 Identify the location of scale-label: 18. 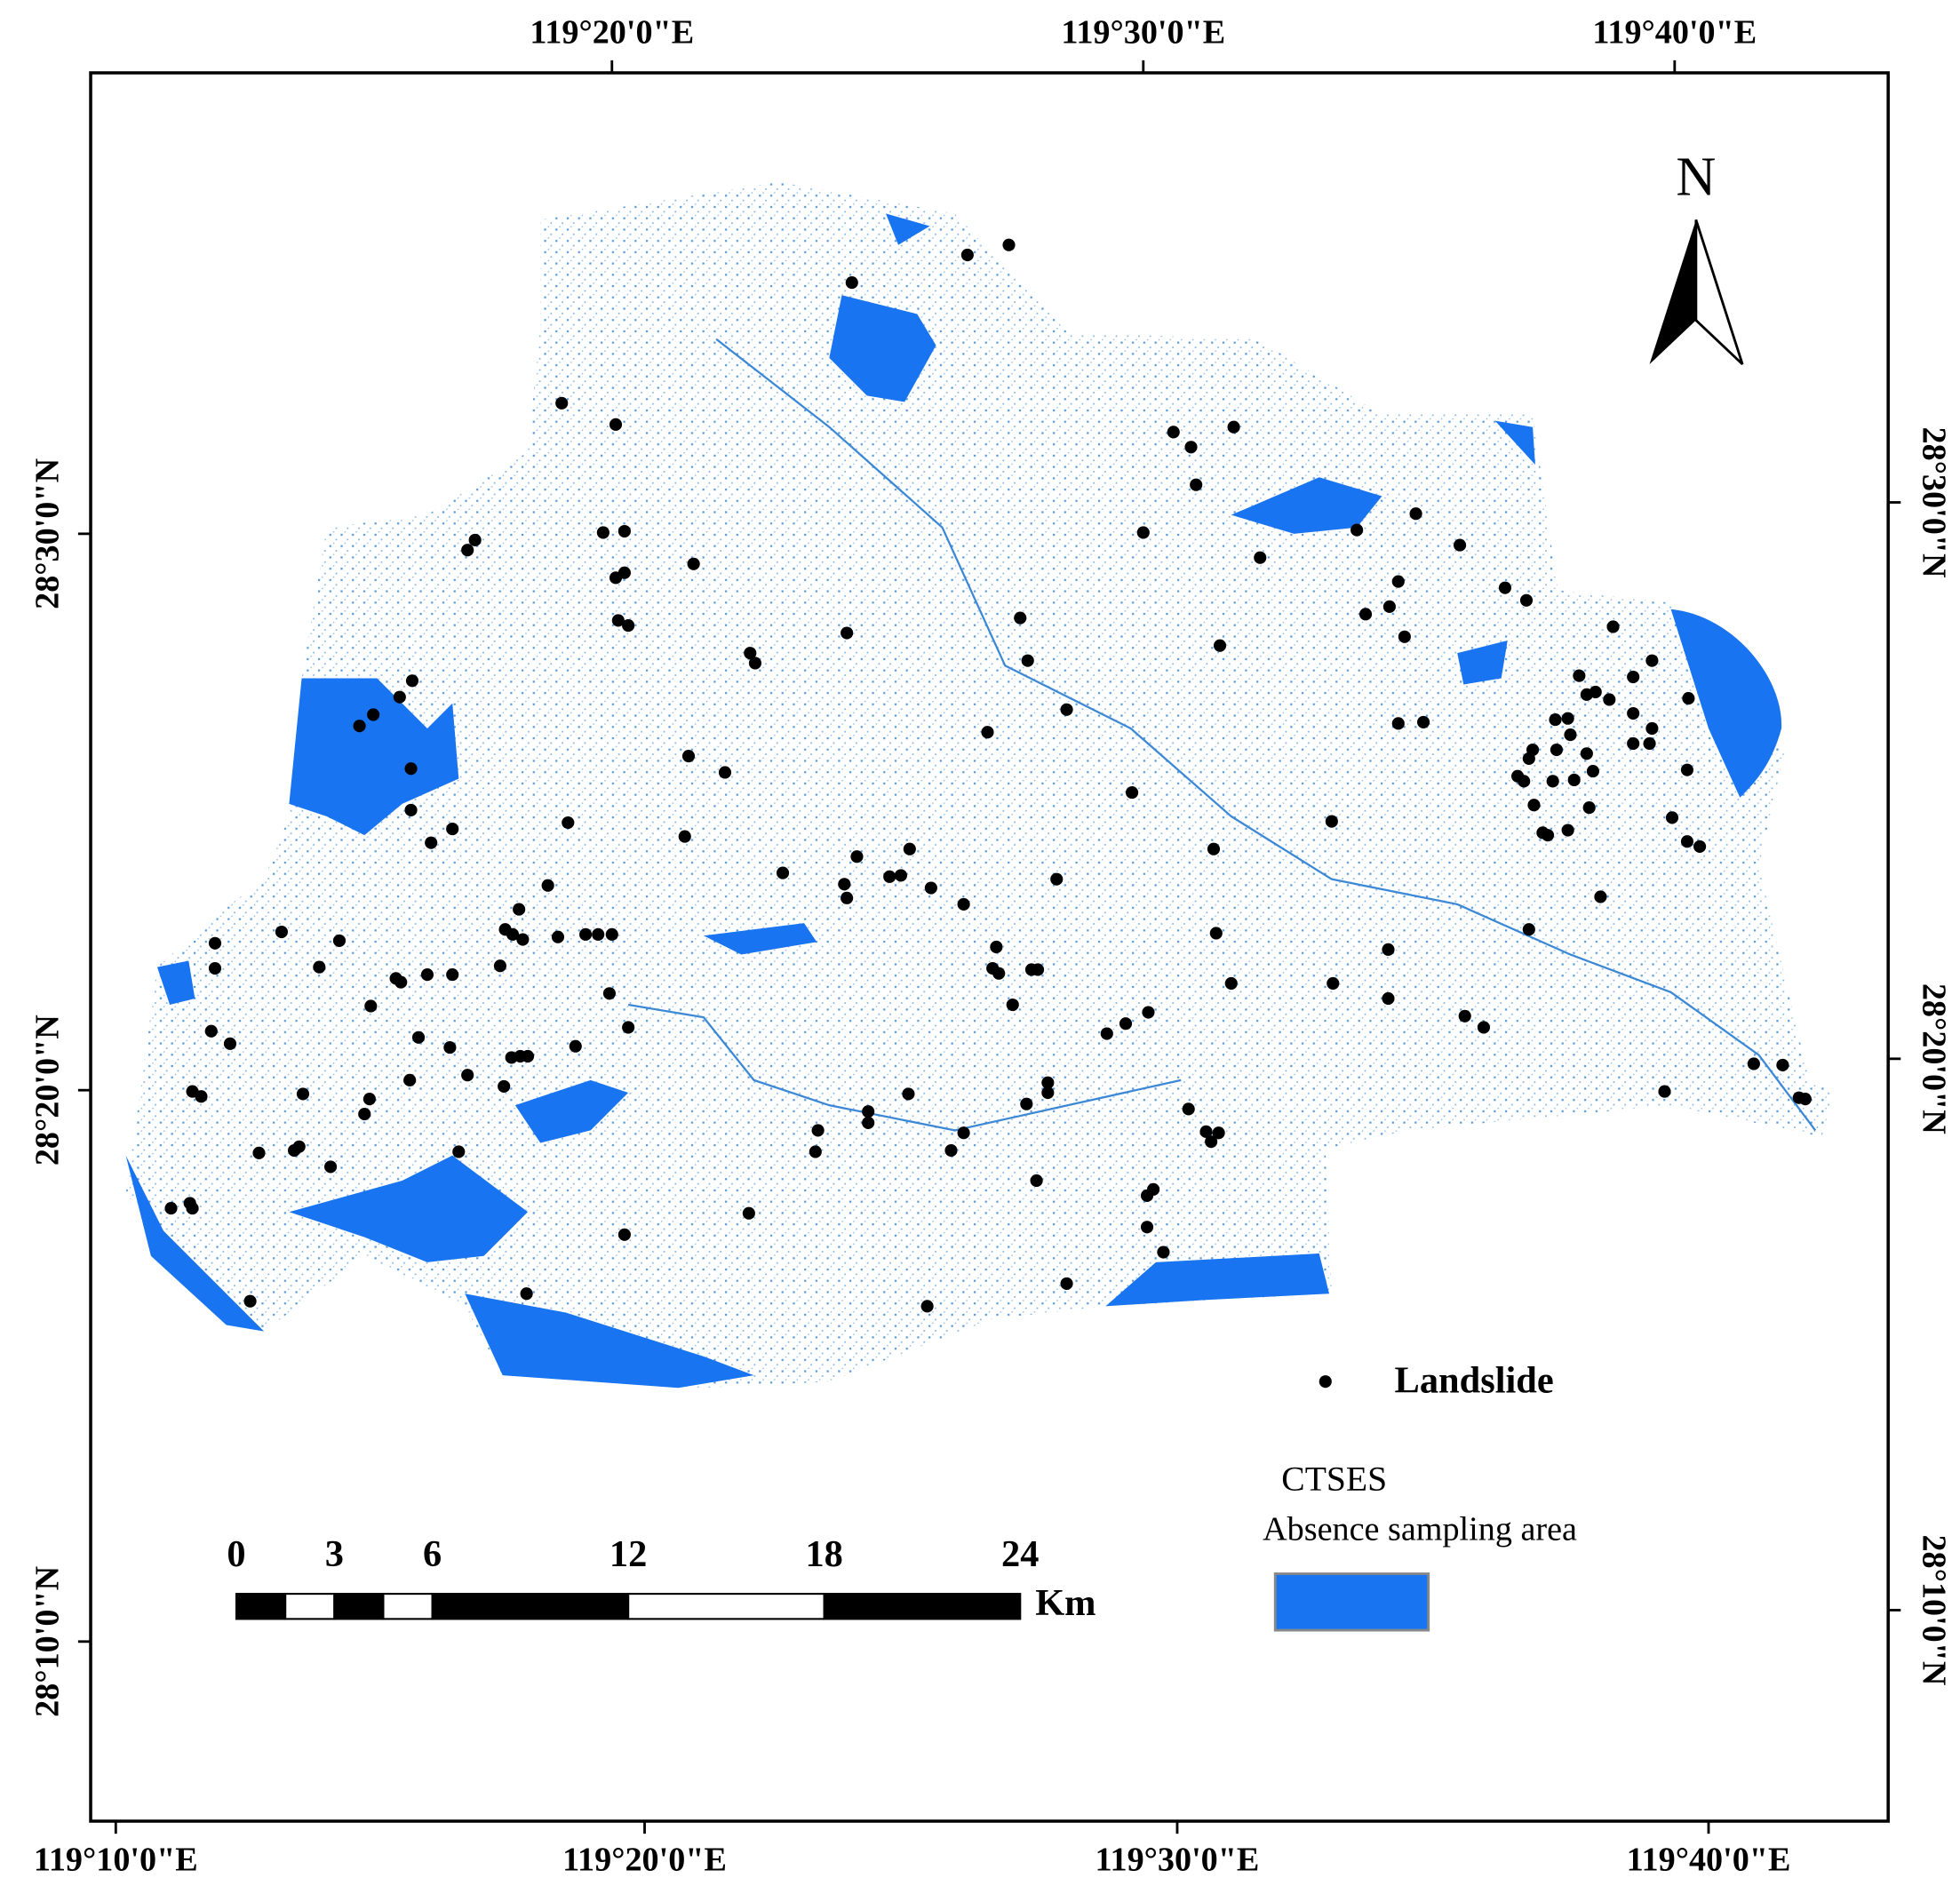
(824, 1554).